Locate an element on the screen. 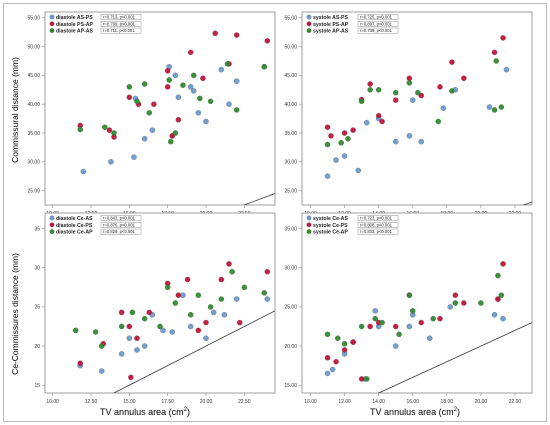  y-tick-label: 25 is located at coordinates (37, 308).